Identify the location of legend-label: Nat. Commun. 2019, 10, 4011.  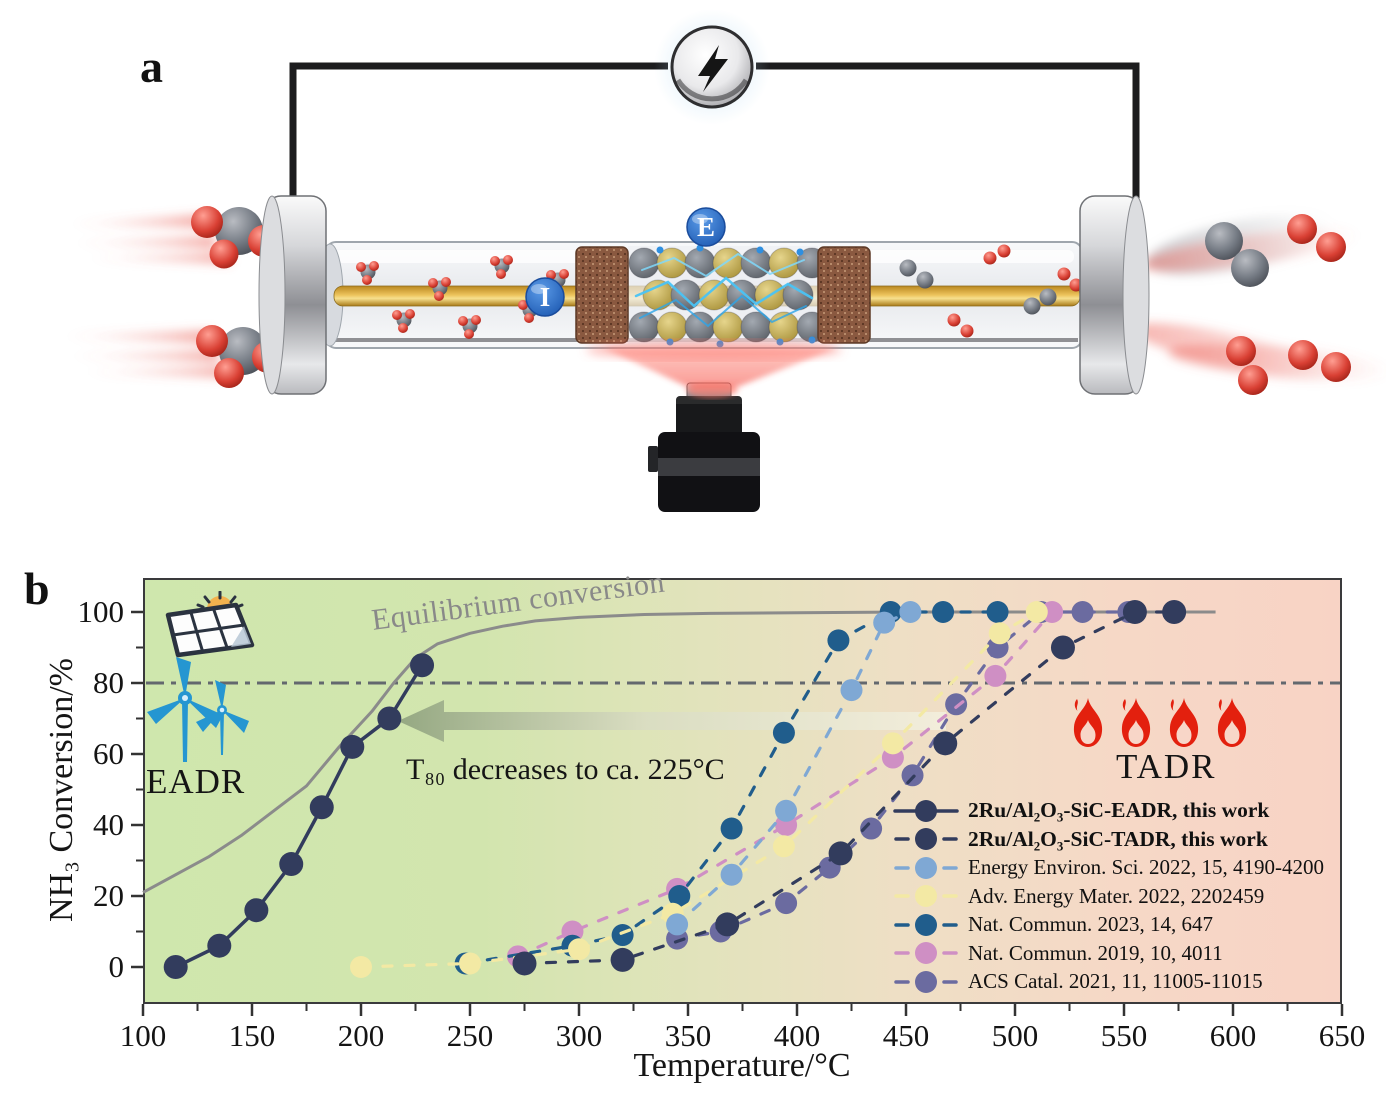
(1095, 952).